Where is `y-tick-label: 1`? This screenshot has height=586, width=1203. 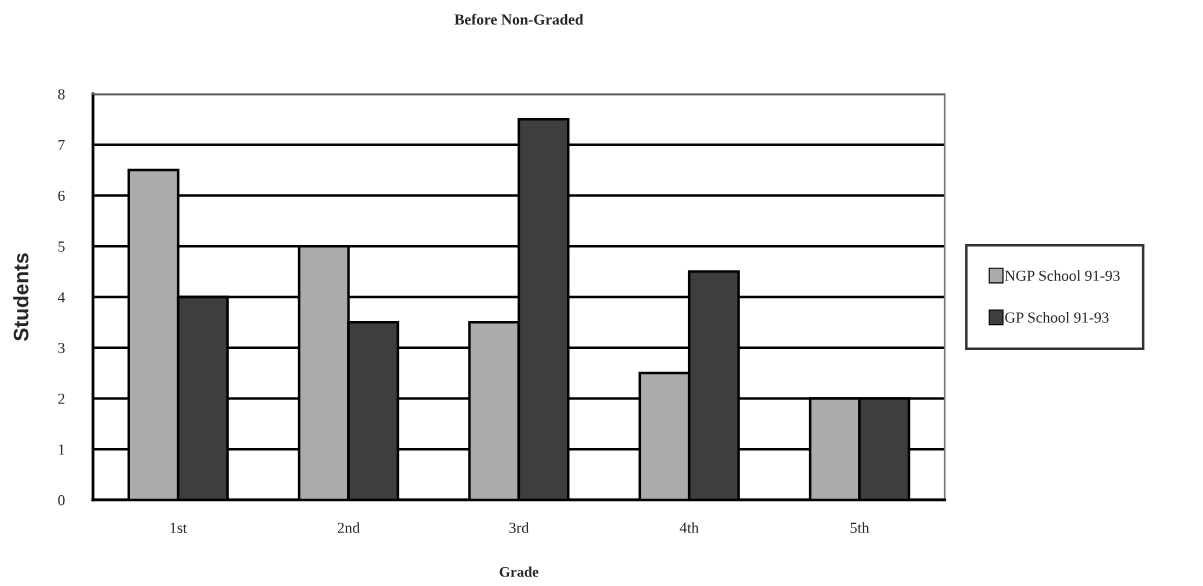 y-tick-label: 1 is located at coordinates (61, 449).